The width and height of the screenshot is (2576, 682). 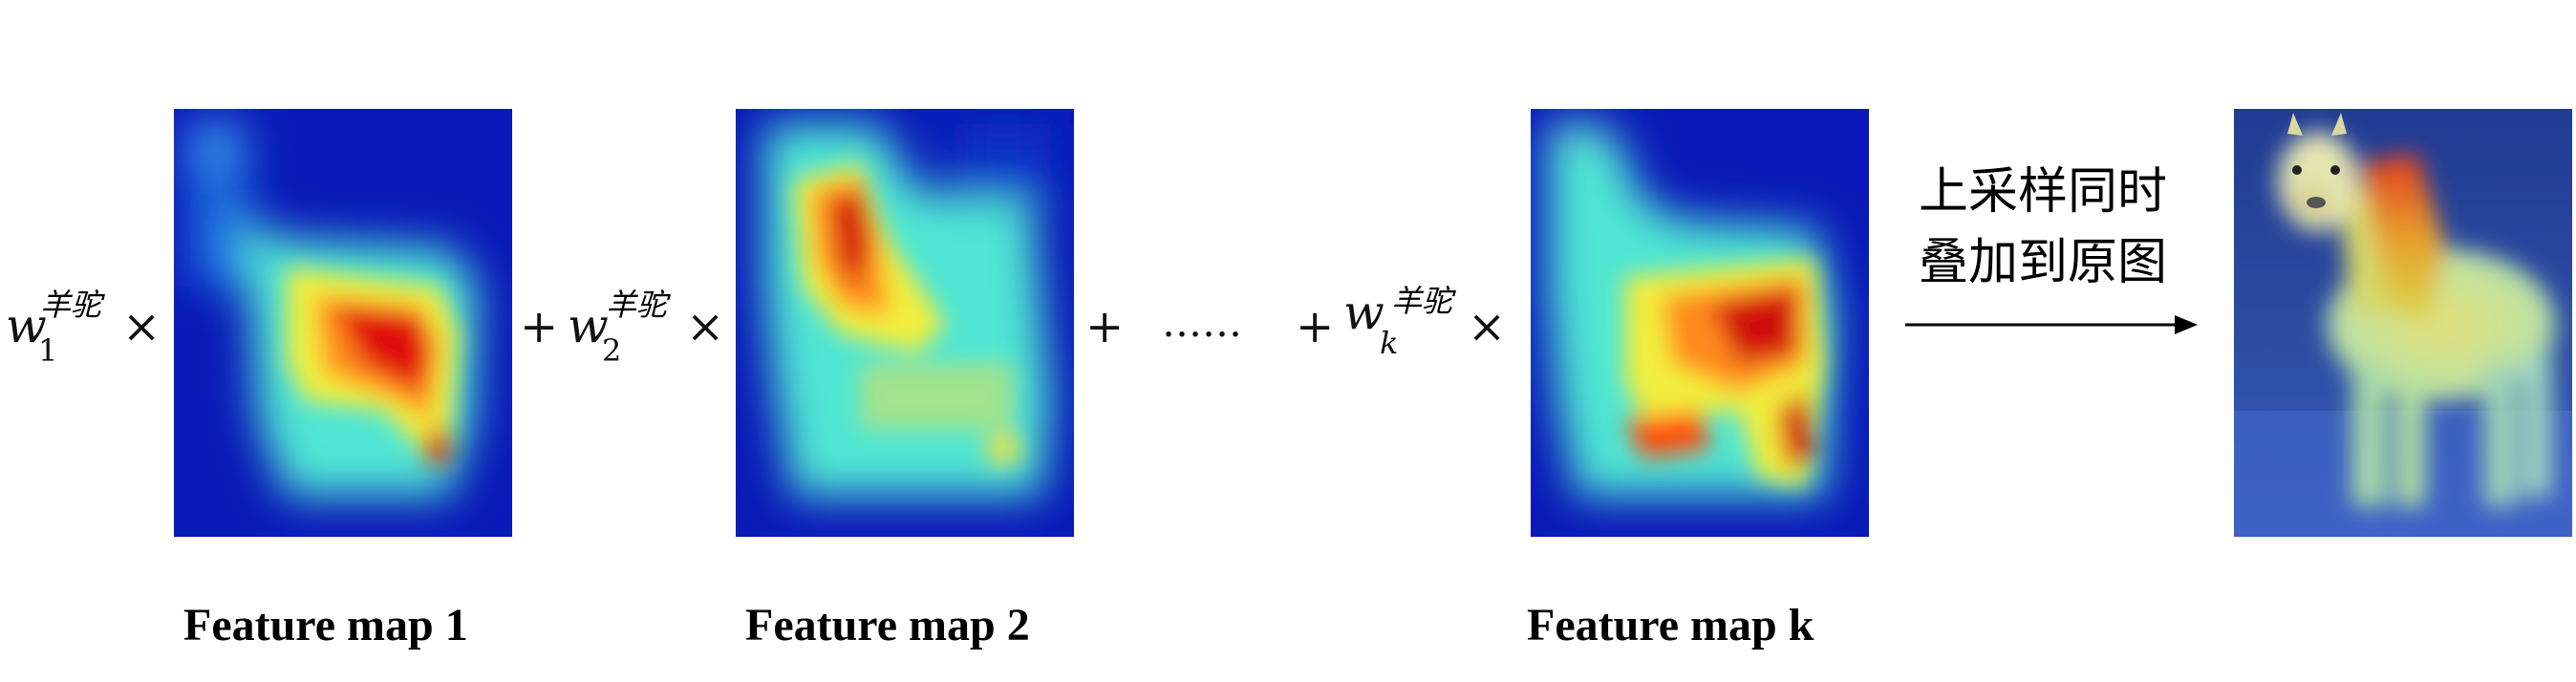 I want to click on feature-map-k-label: Feature map k, so click(x=1670, y=625).